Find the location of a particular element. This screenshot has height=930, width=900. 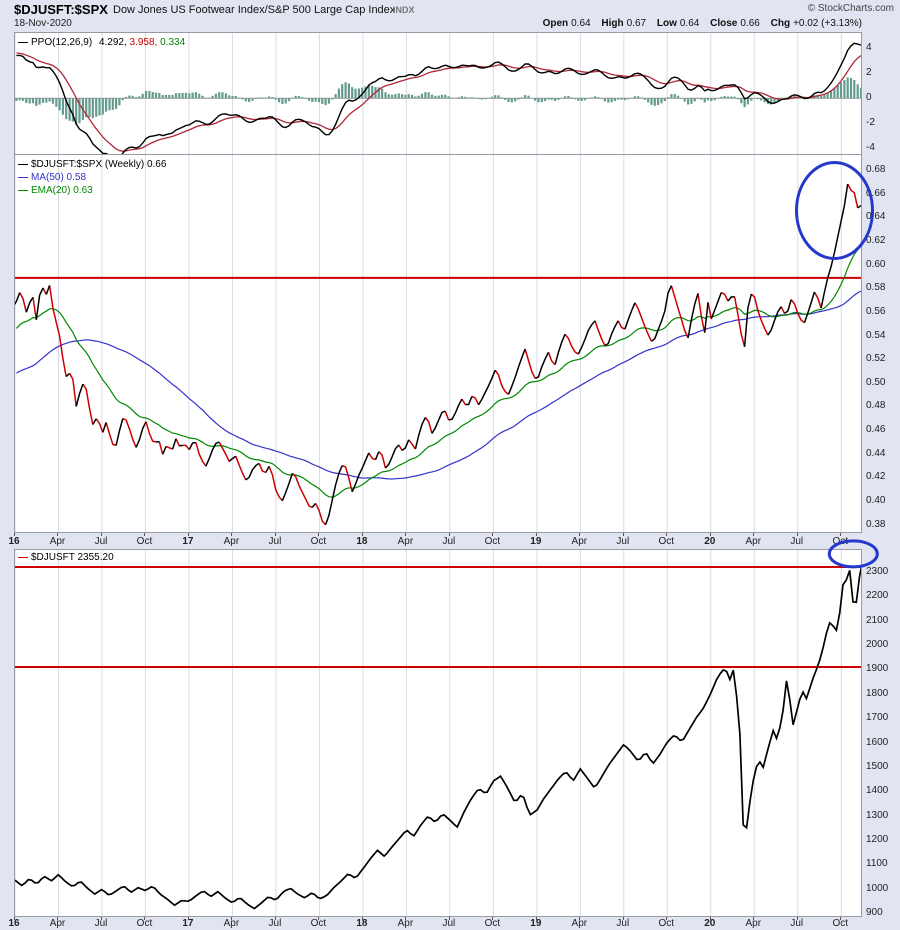

y-tick-label: 0.56 is located at coordinates (876, 311).